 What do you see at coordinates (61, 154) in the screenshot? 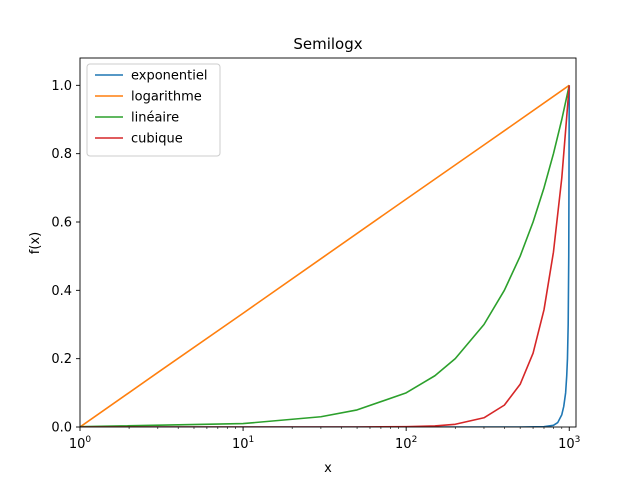
I see `y-tick-label-4: 0.8` at bounding box center [61, 154].